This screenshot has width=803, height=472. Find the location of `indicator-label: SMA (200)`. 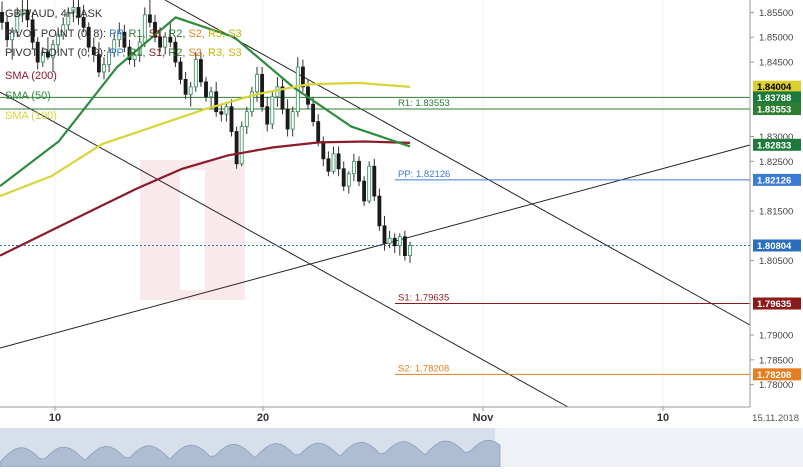

indicator-label: SMA (200) is located at coordinates (31, 76).